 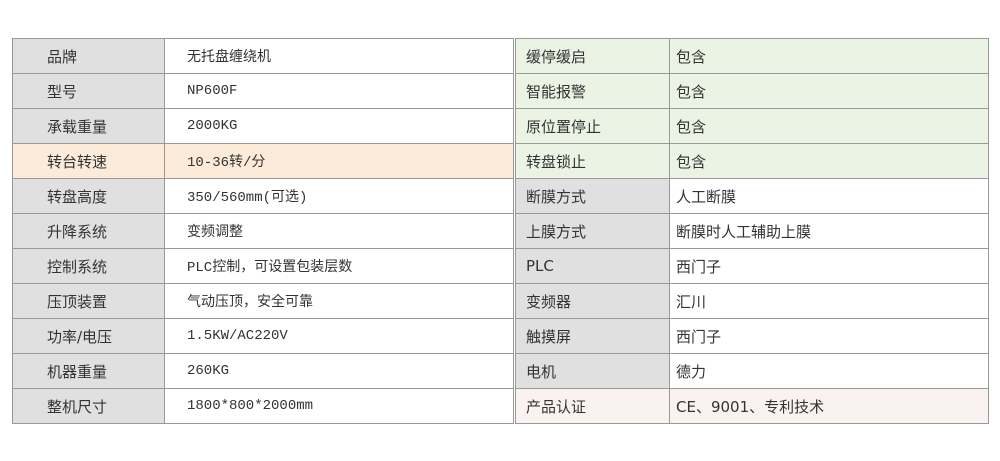 I want to click on table-row: 触摸屏 西门子, so click(x=752, y=336).